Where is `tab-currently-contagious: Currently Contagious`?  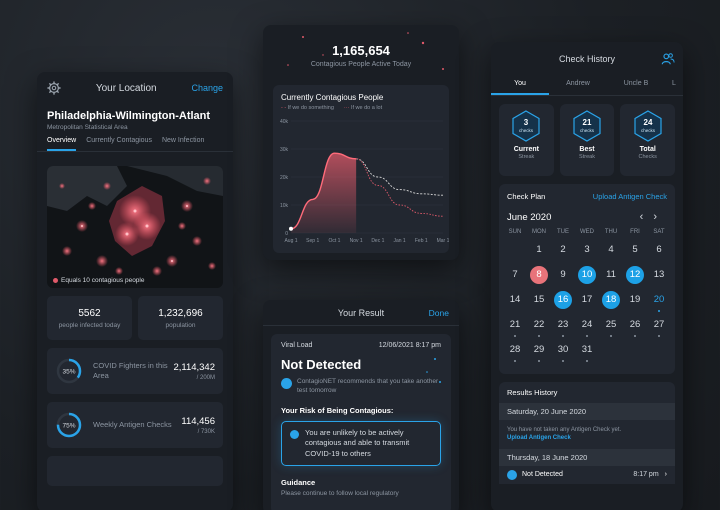
tab-currently-contagious: Currently Contagious is located at coordinates (119, 140).